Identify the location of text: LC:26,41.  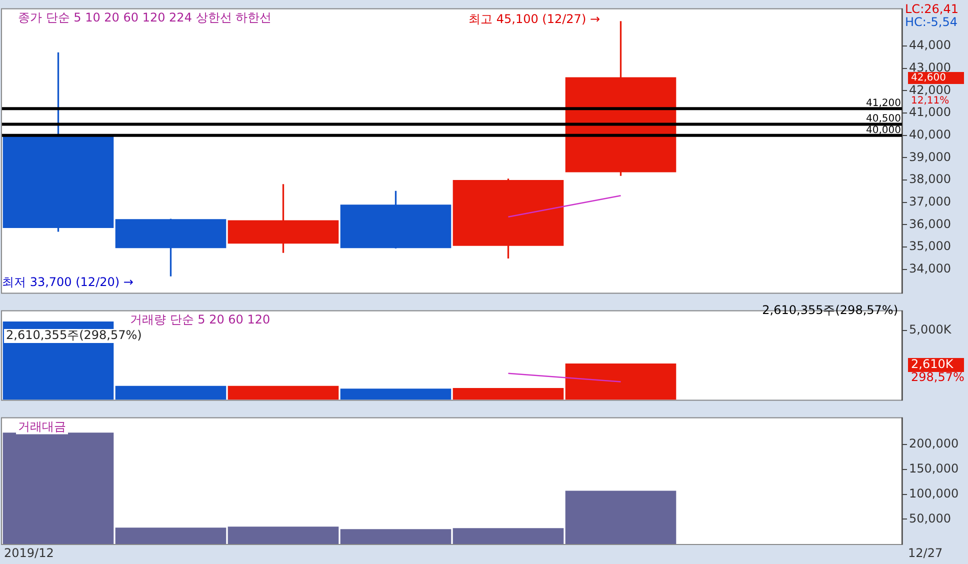
(931, 9).